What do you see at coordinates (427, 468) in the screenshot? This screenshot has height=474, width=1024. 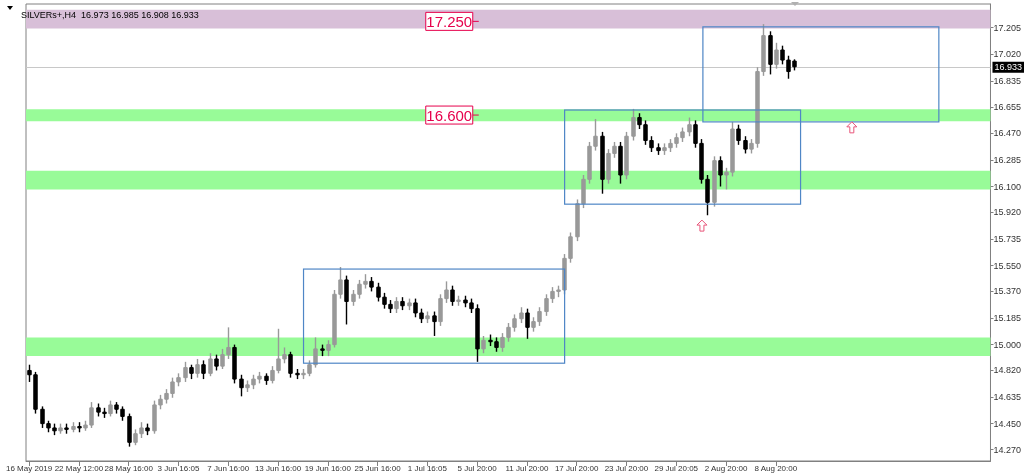 I see `x-tick-label: 1 Jul 16:05` at bounding box center [427, 468].